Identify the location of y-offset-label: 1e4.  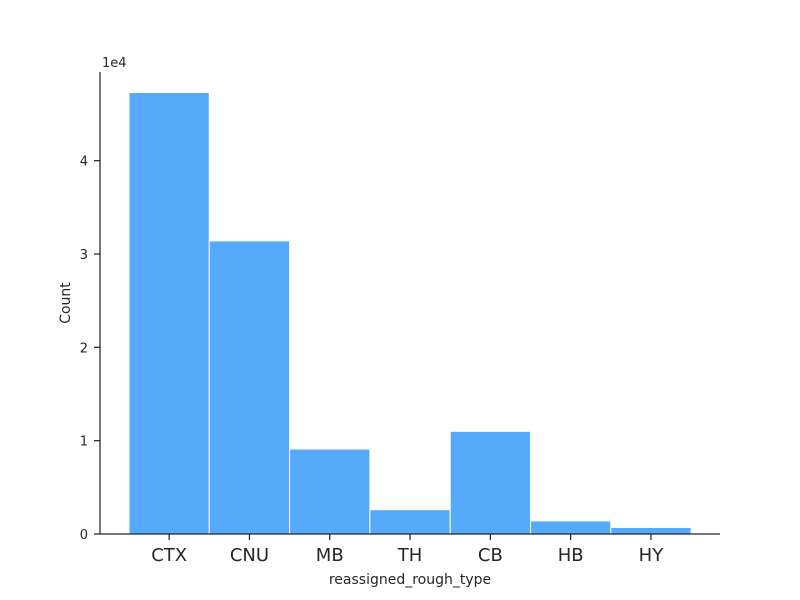
(114, 63).